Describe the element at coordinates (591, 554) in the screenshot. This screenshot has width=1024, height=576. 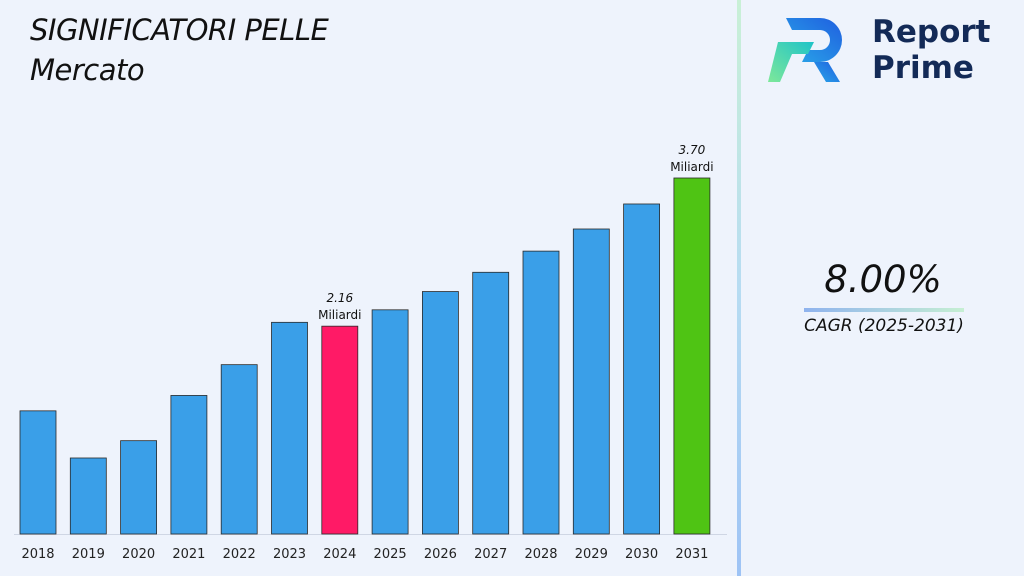
I see `x-tick-label-2029: 2029` at that location.